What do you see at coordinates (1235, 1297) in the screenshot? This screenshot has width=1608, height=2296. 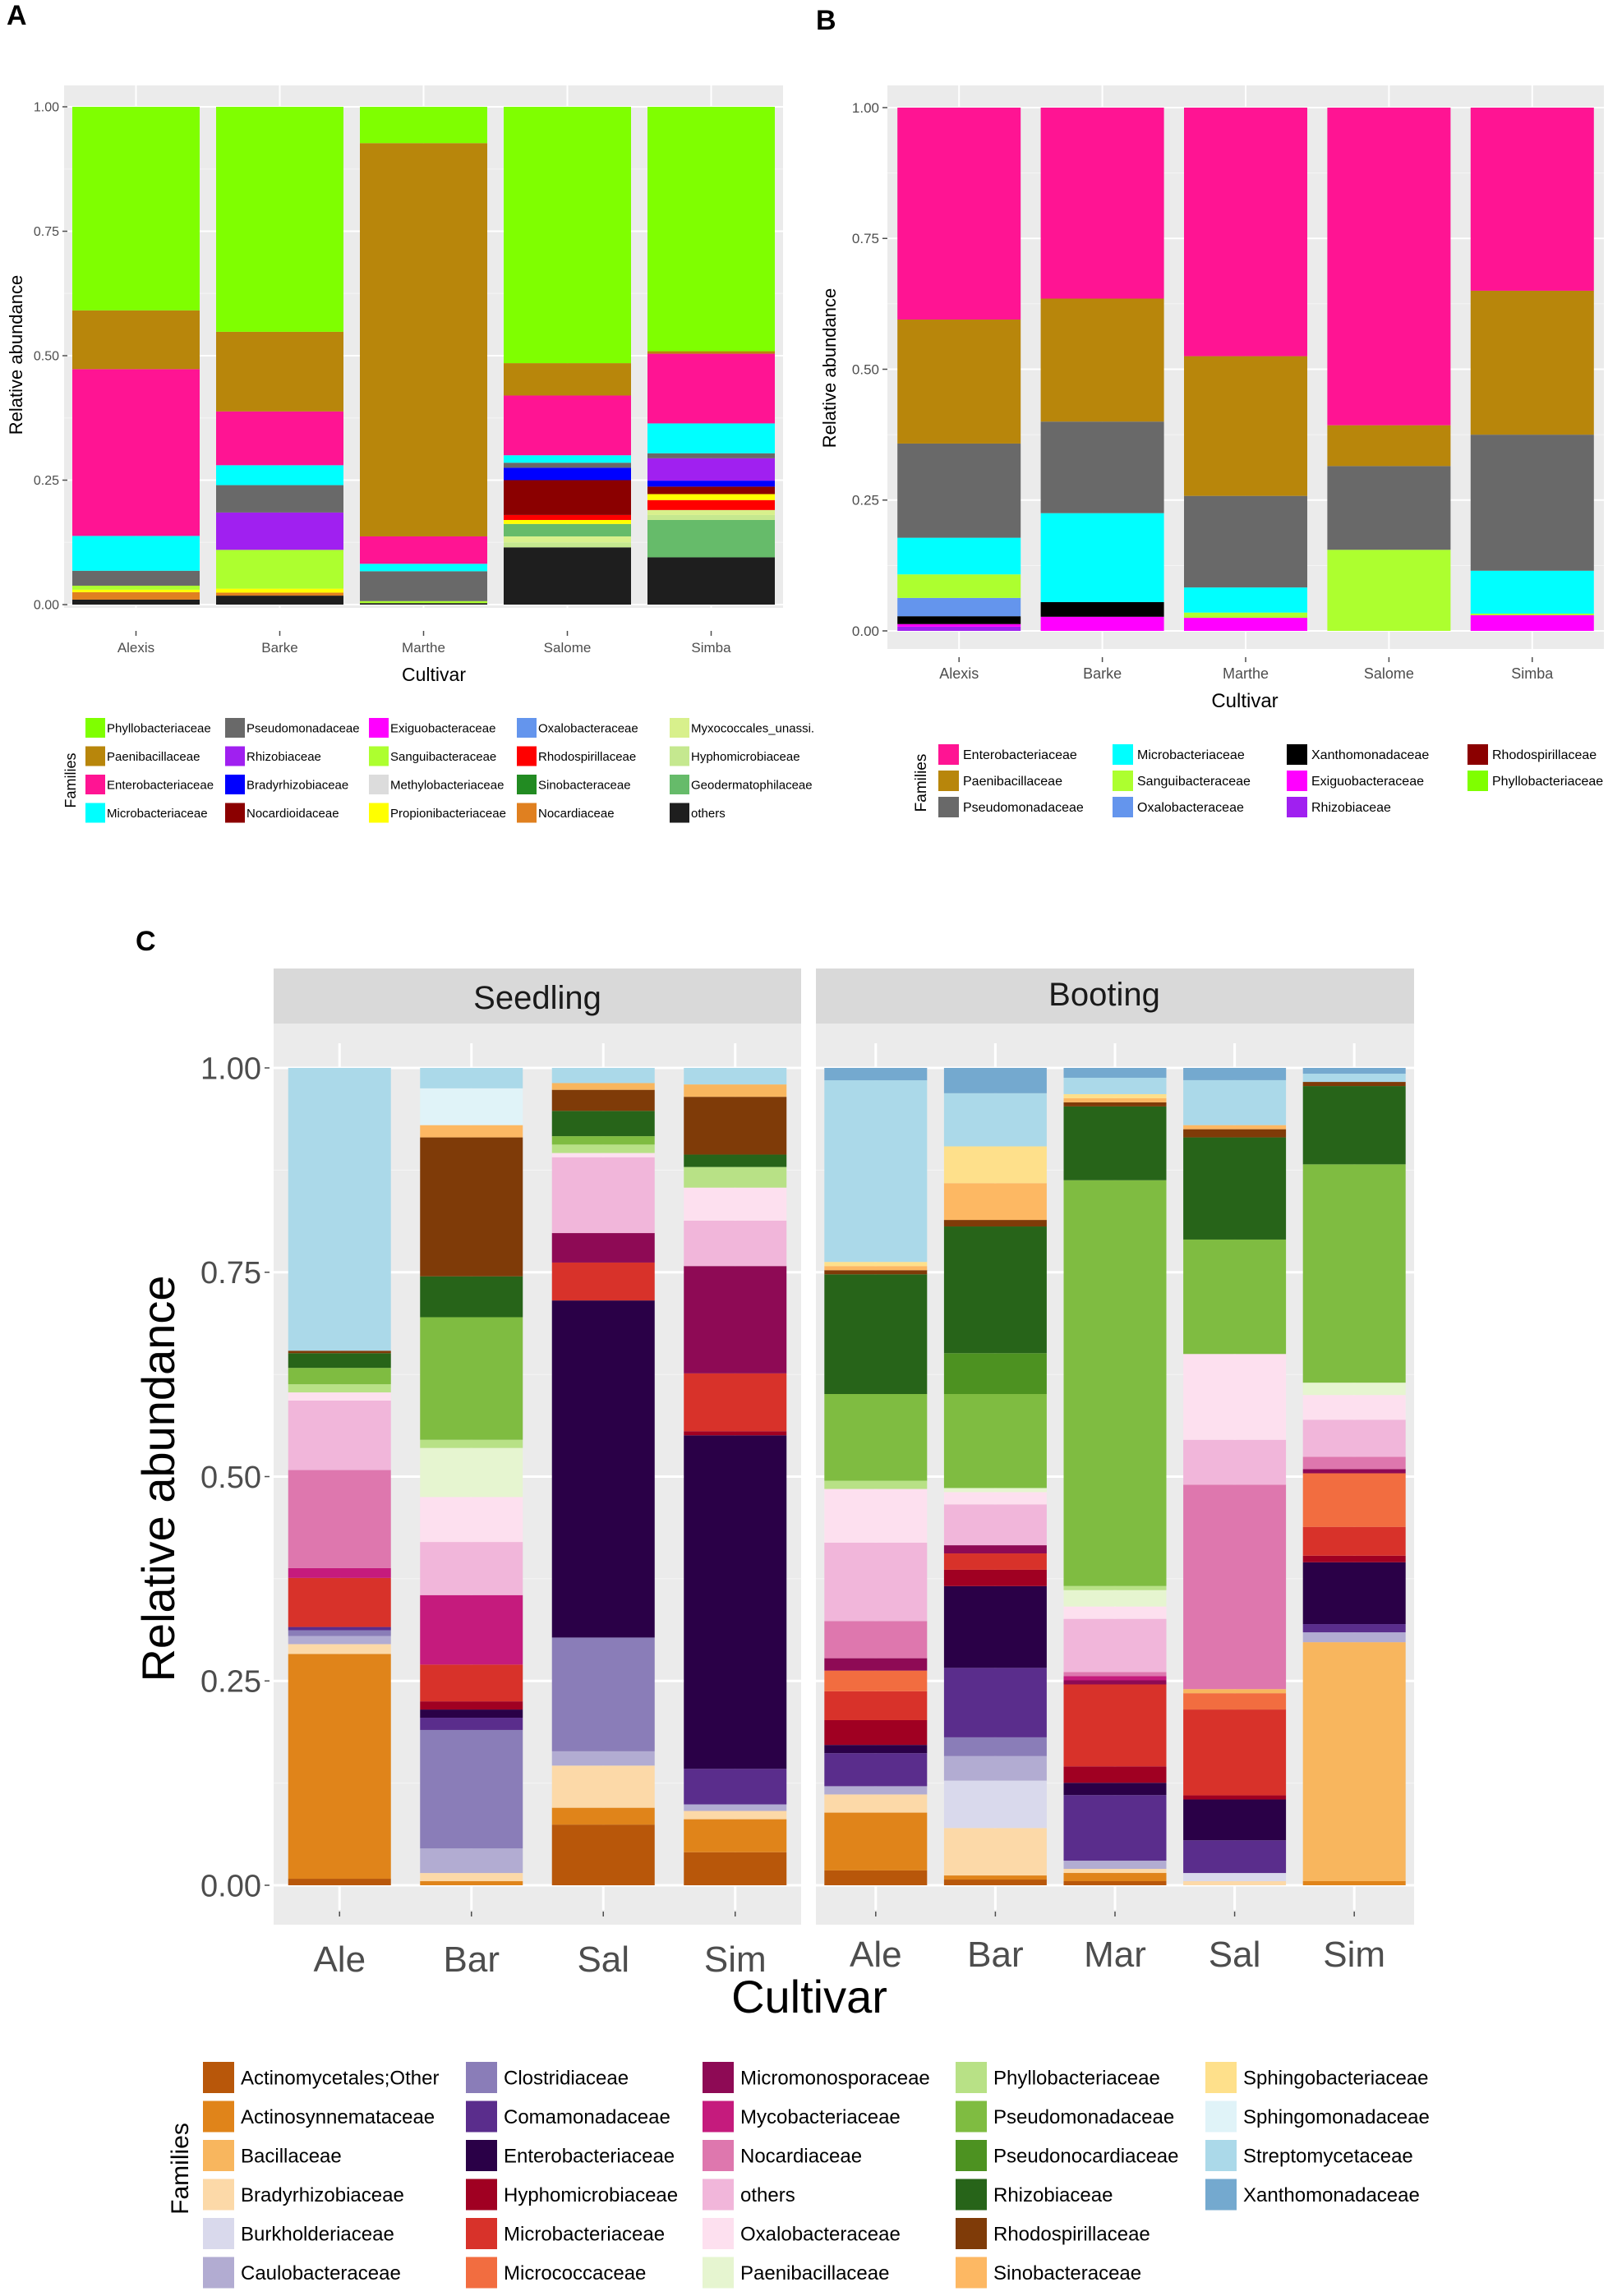 I see `panel-c-booting-bar-sal-pseudomonadaceae` at bounding box center [1235, 1297].